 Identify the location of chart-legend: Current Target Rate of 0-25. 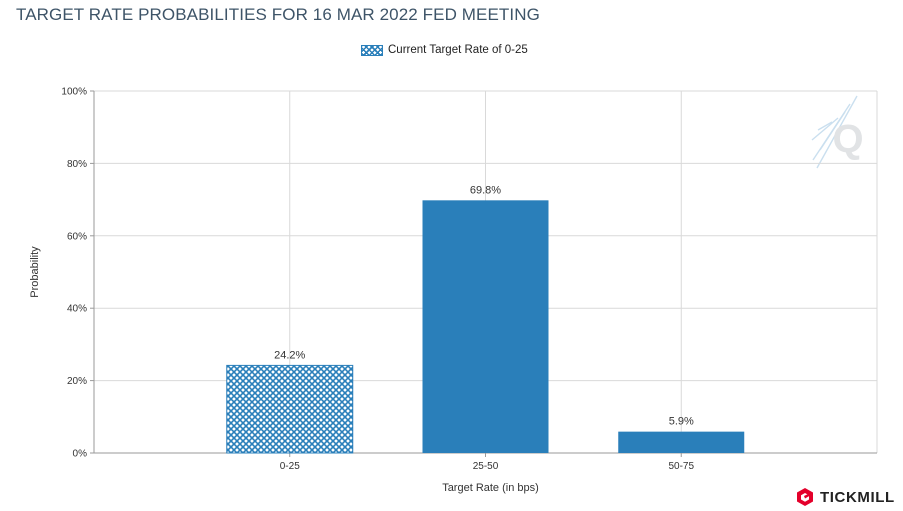
(444, 50).